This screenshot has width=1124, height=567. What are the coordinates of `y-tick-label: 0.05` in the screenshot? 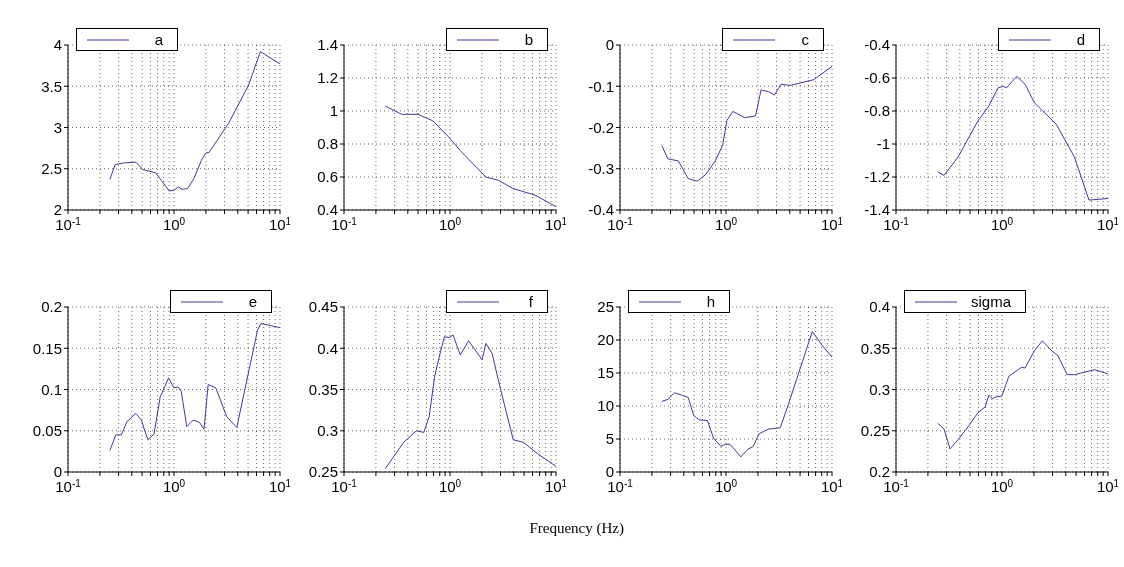 It's located at (47, 431).